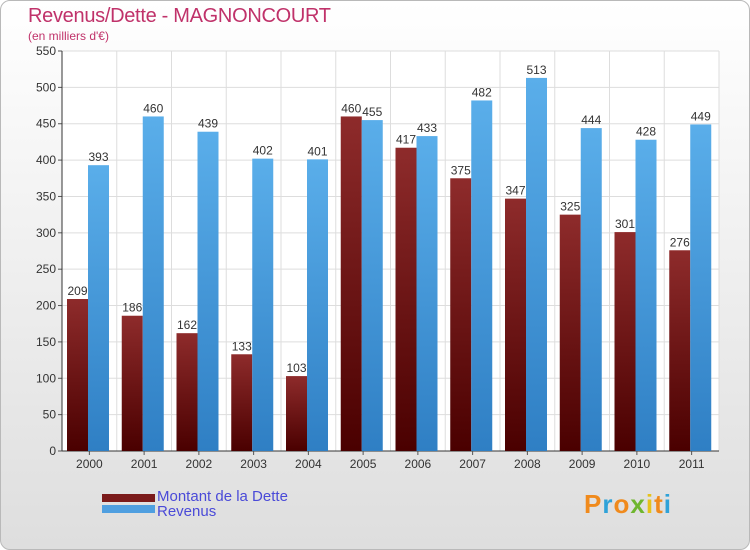 The height and width of the screenshot is (550, 750). Describe the element at coordinates (692, 464) in the screenshot. I see `x-tick-label: 2011` at that location.